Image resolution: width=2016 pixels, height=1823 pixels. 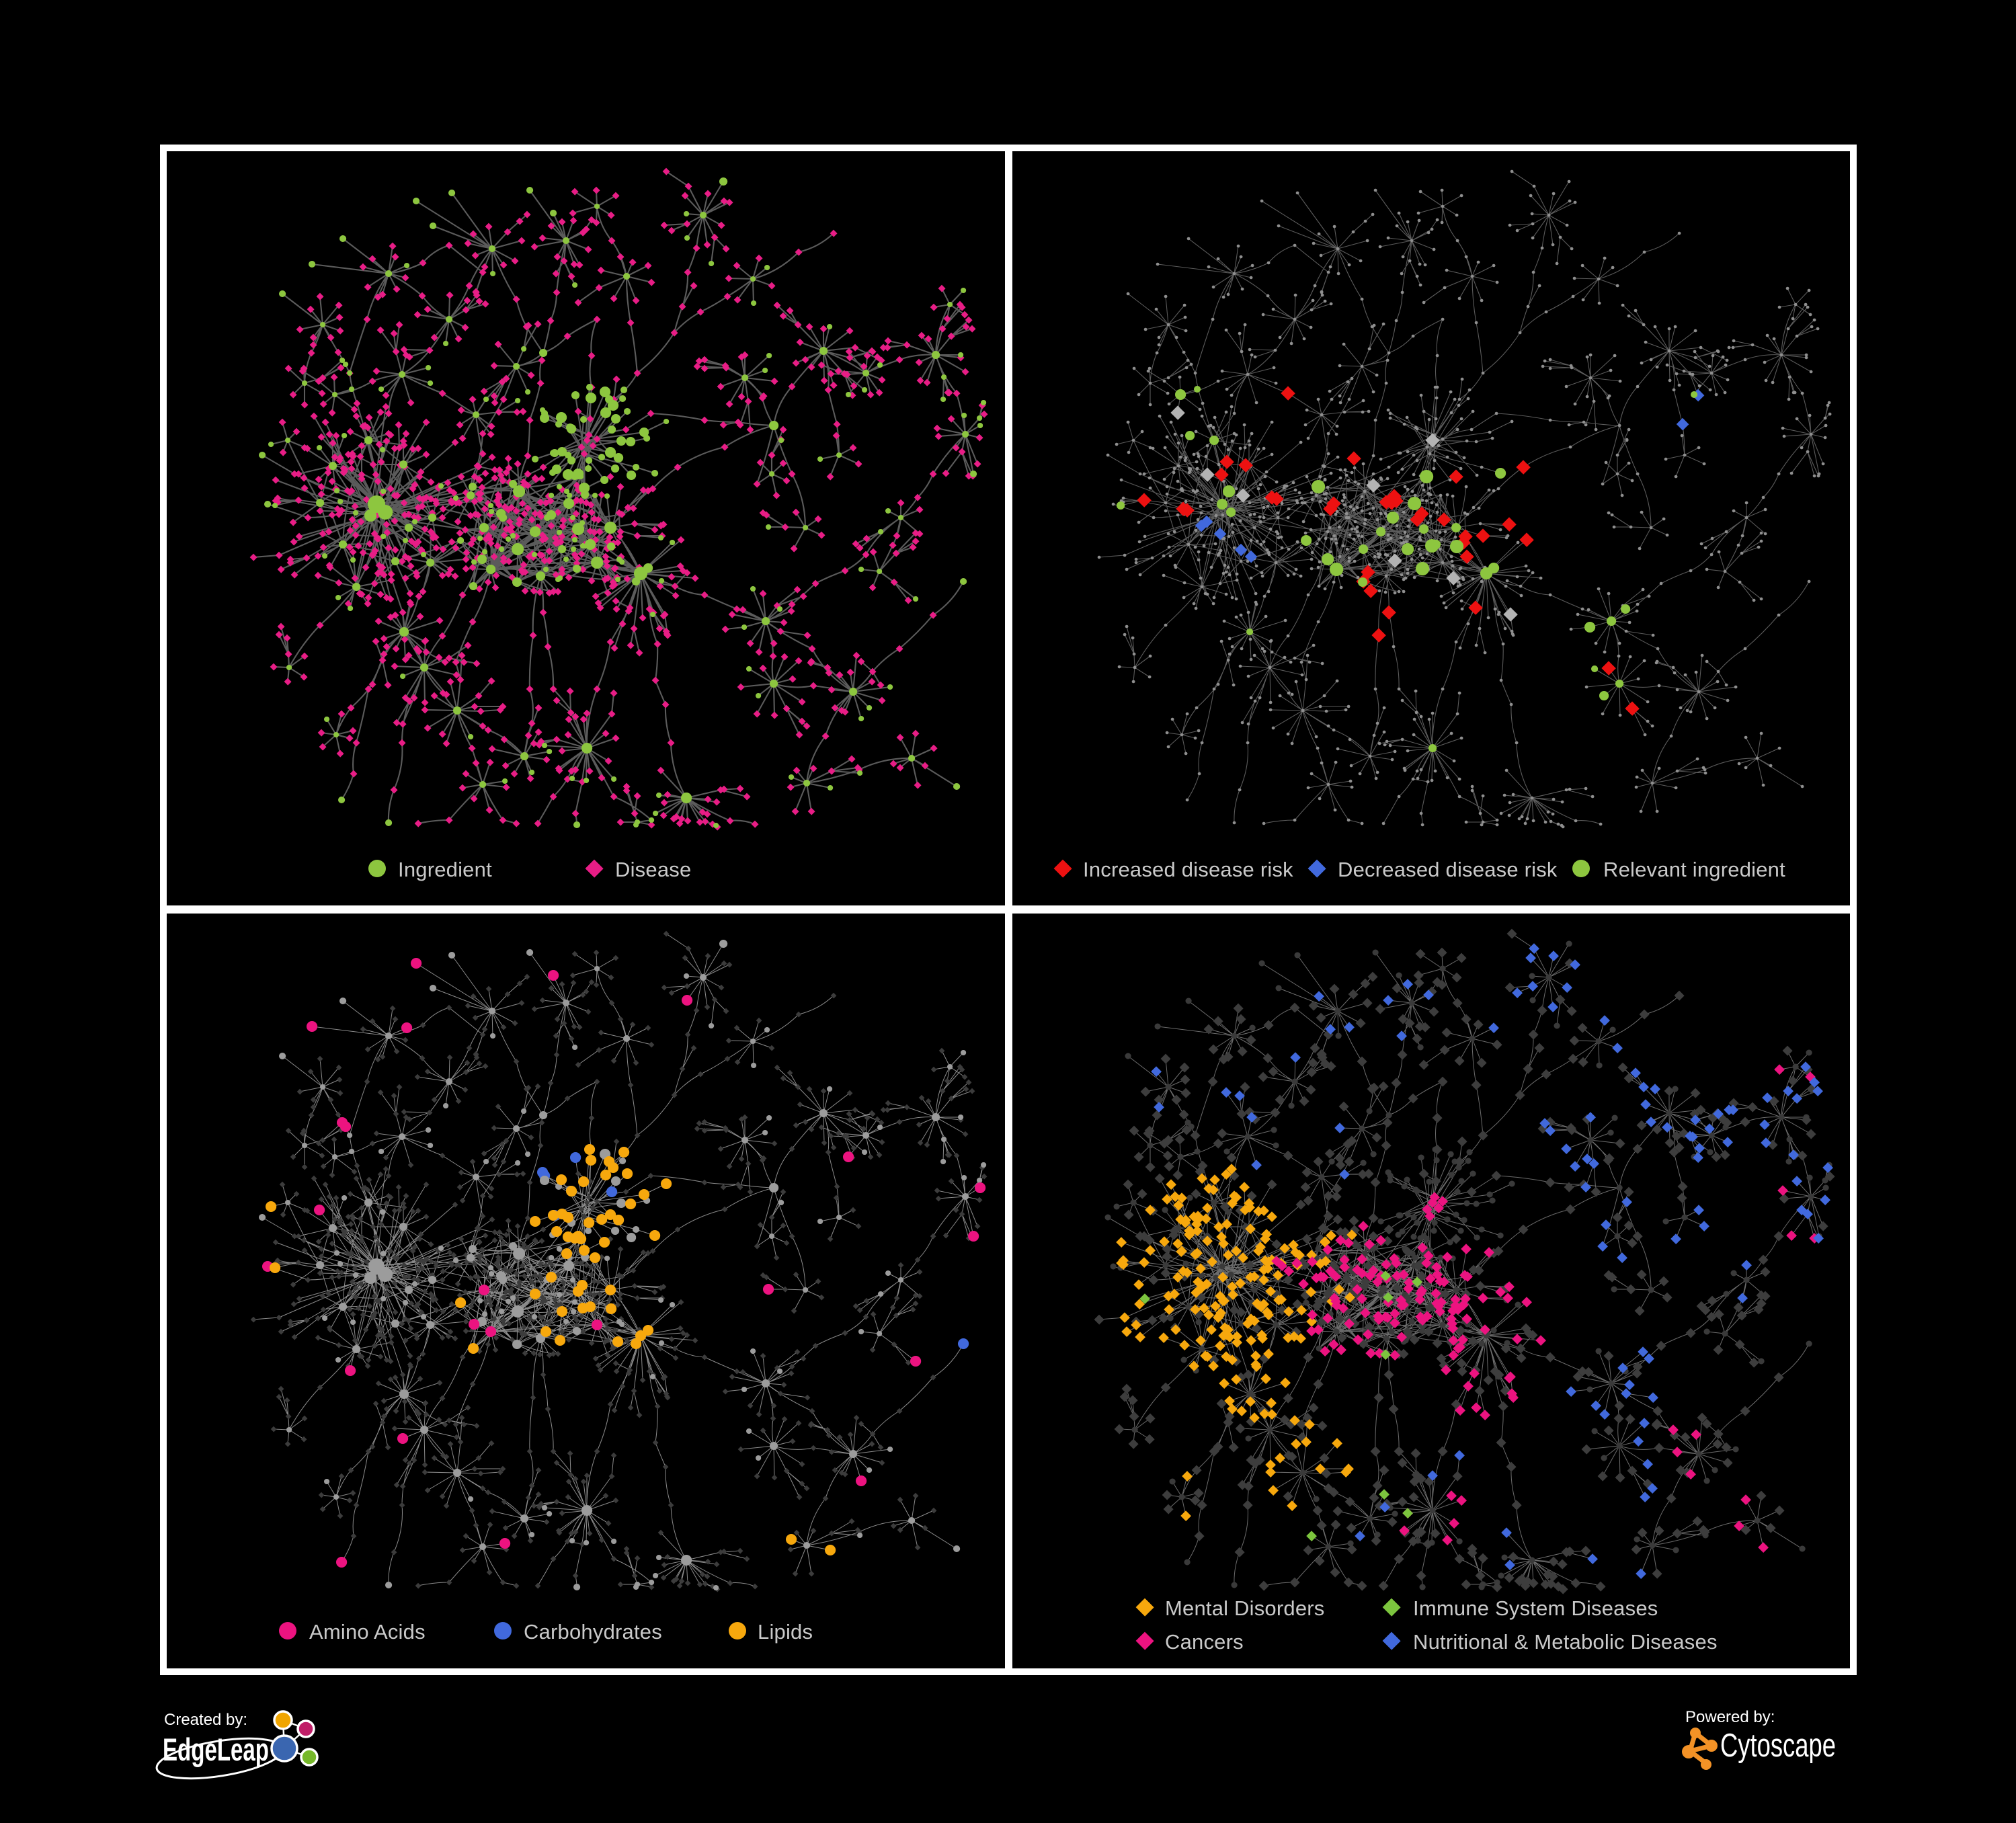 What do you see at coordinates (653, 869) in the screenshot?
I see `svg-text: Disease` at bounding box center [653, 869].